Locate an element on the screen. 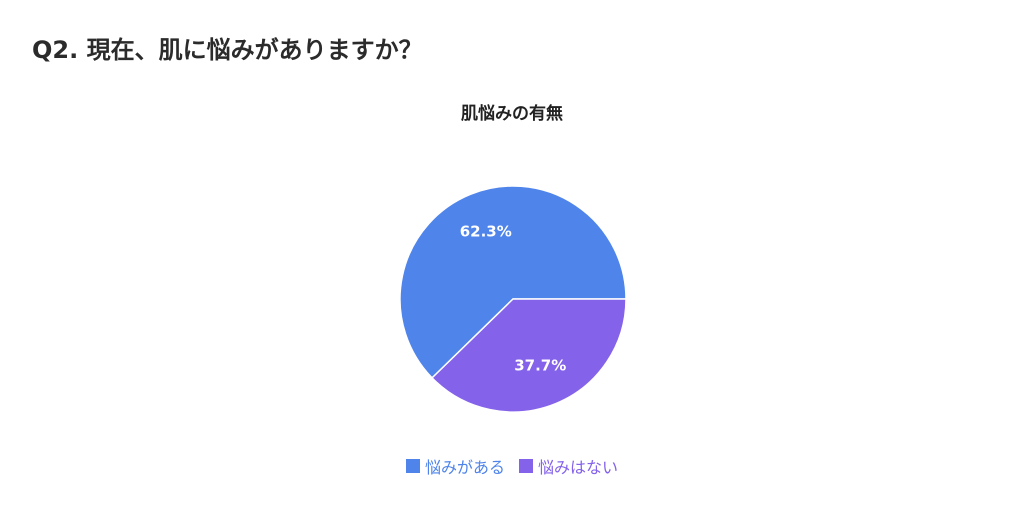 This screenshot has width=1024, height=509. chart-title: 肌悩みの有無 is located at coordinates (512, 114).